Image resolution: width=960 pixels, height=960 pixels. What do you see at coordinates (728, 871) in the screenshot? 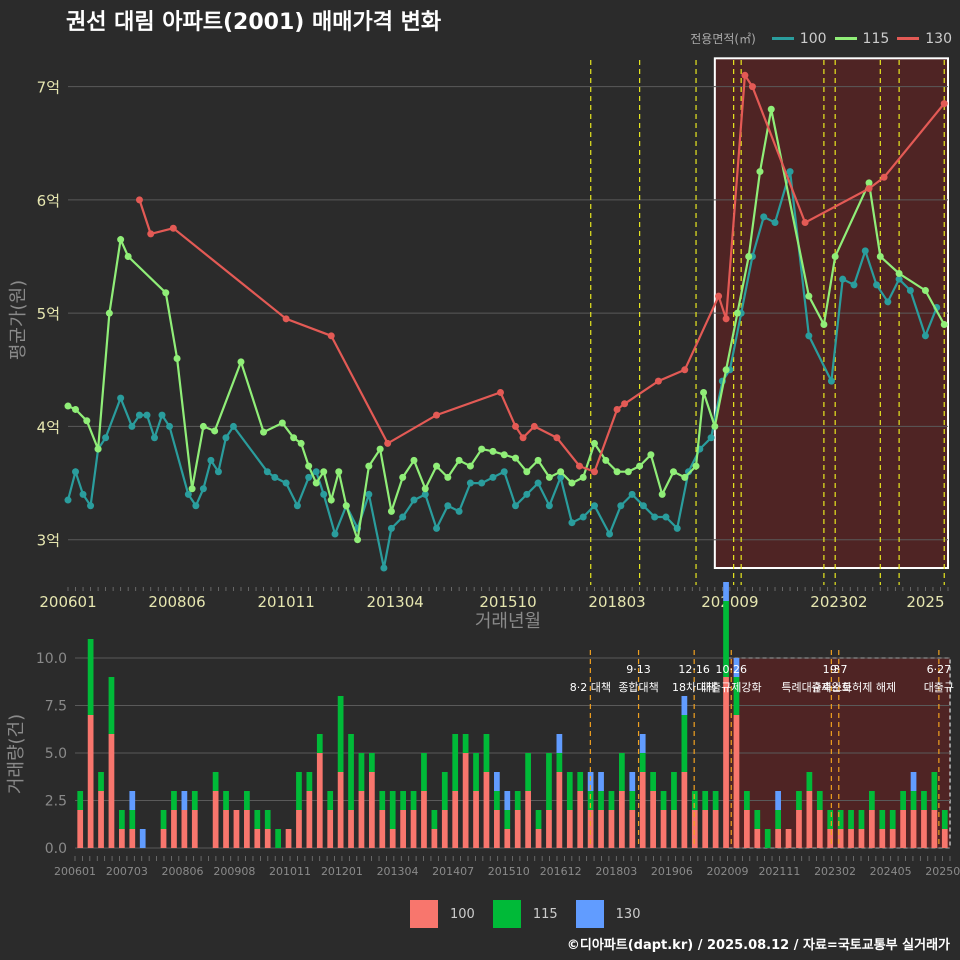
I see `bar-x-tick-label: 202009` at bounding box center [728, 871].